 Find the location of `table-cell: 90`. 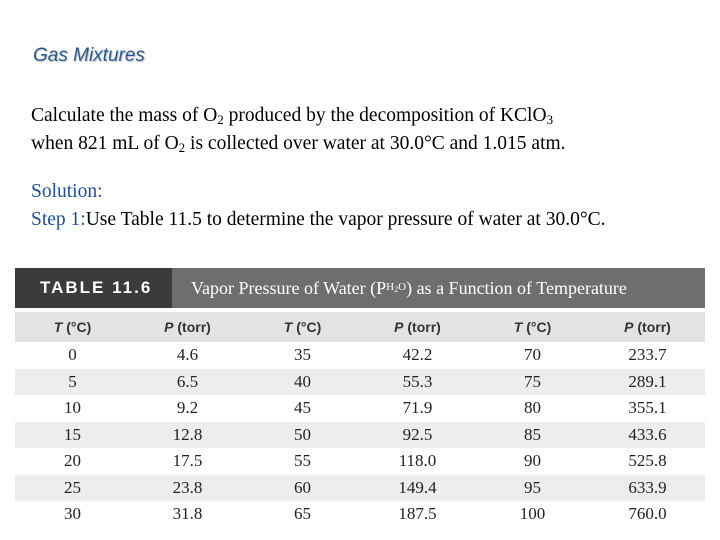

table-cell: 90 is located at coordinates (532, 461).